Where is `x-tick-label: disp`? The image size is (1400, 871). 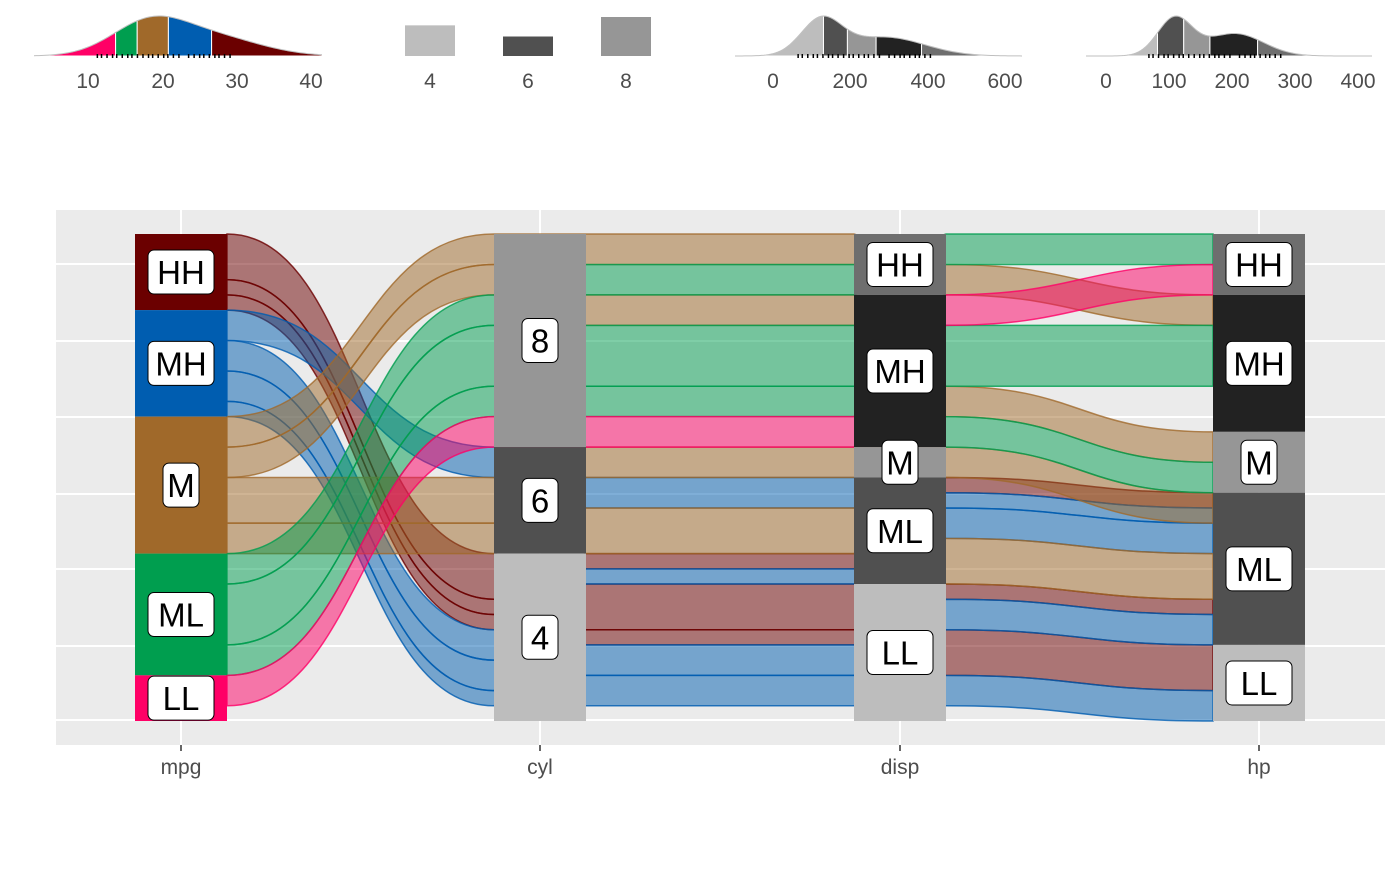 x-tick-label: disp is located at coordinates (900, 767).